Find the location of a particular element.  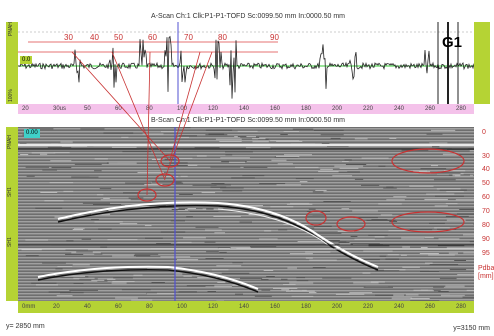

a-scan-left-bottom-label: 100% is located at coordinates (11, 95).